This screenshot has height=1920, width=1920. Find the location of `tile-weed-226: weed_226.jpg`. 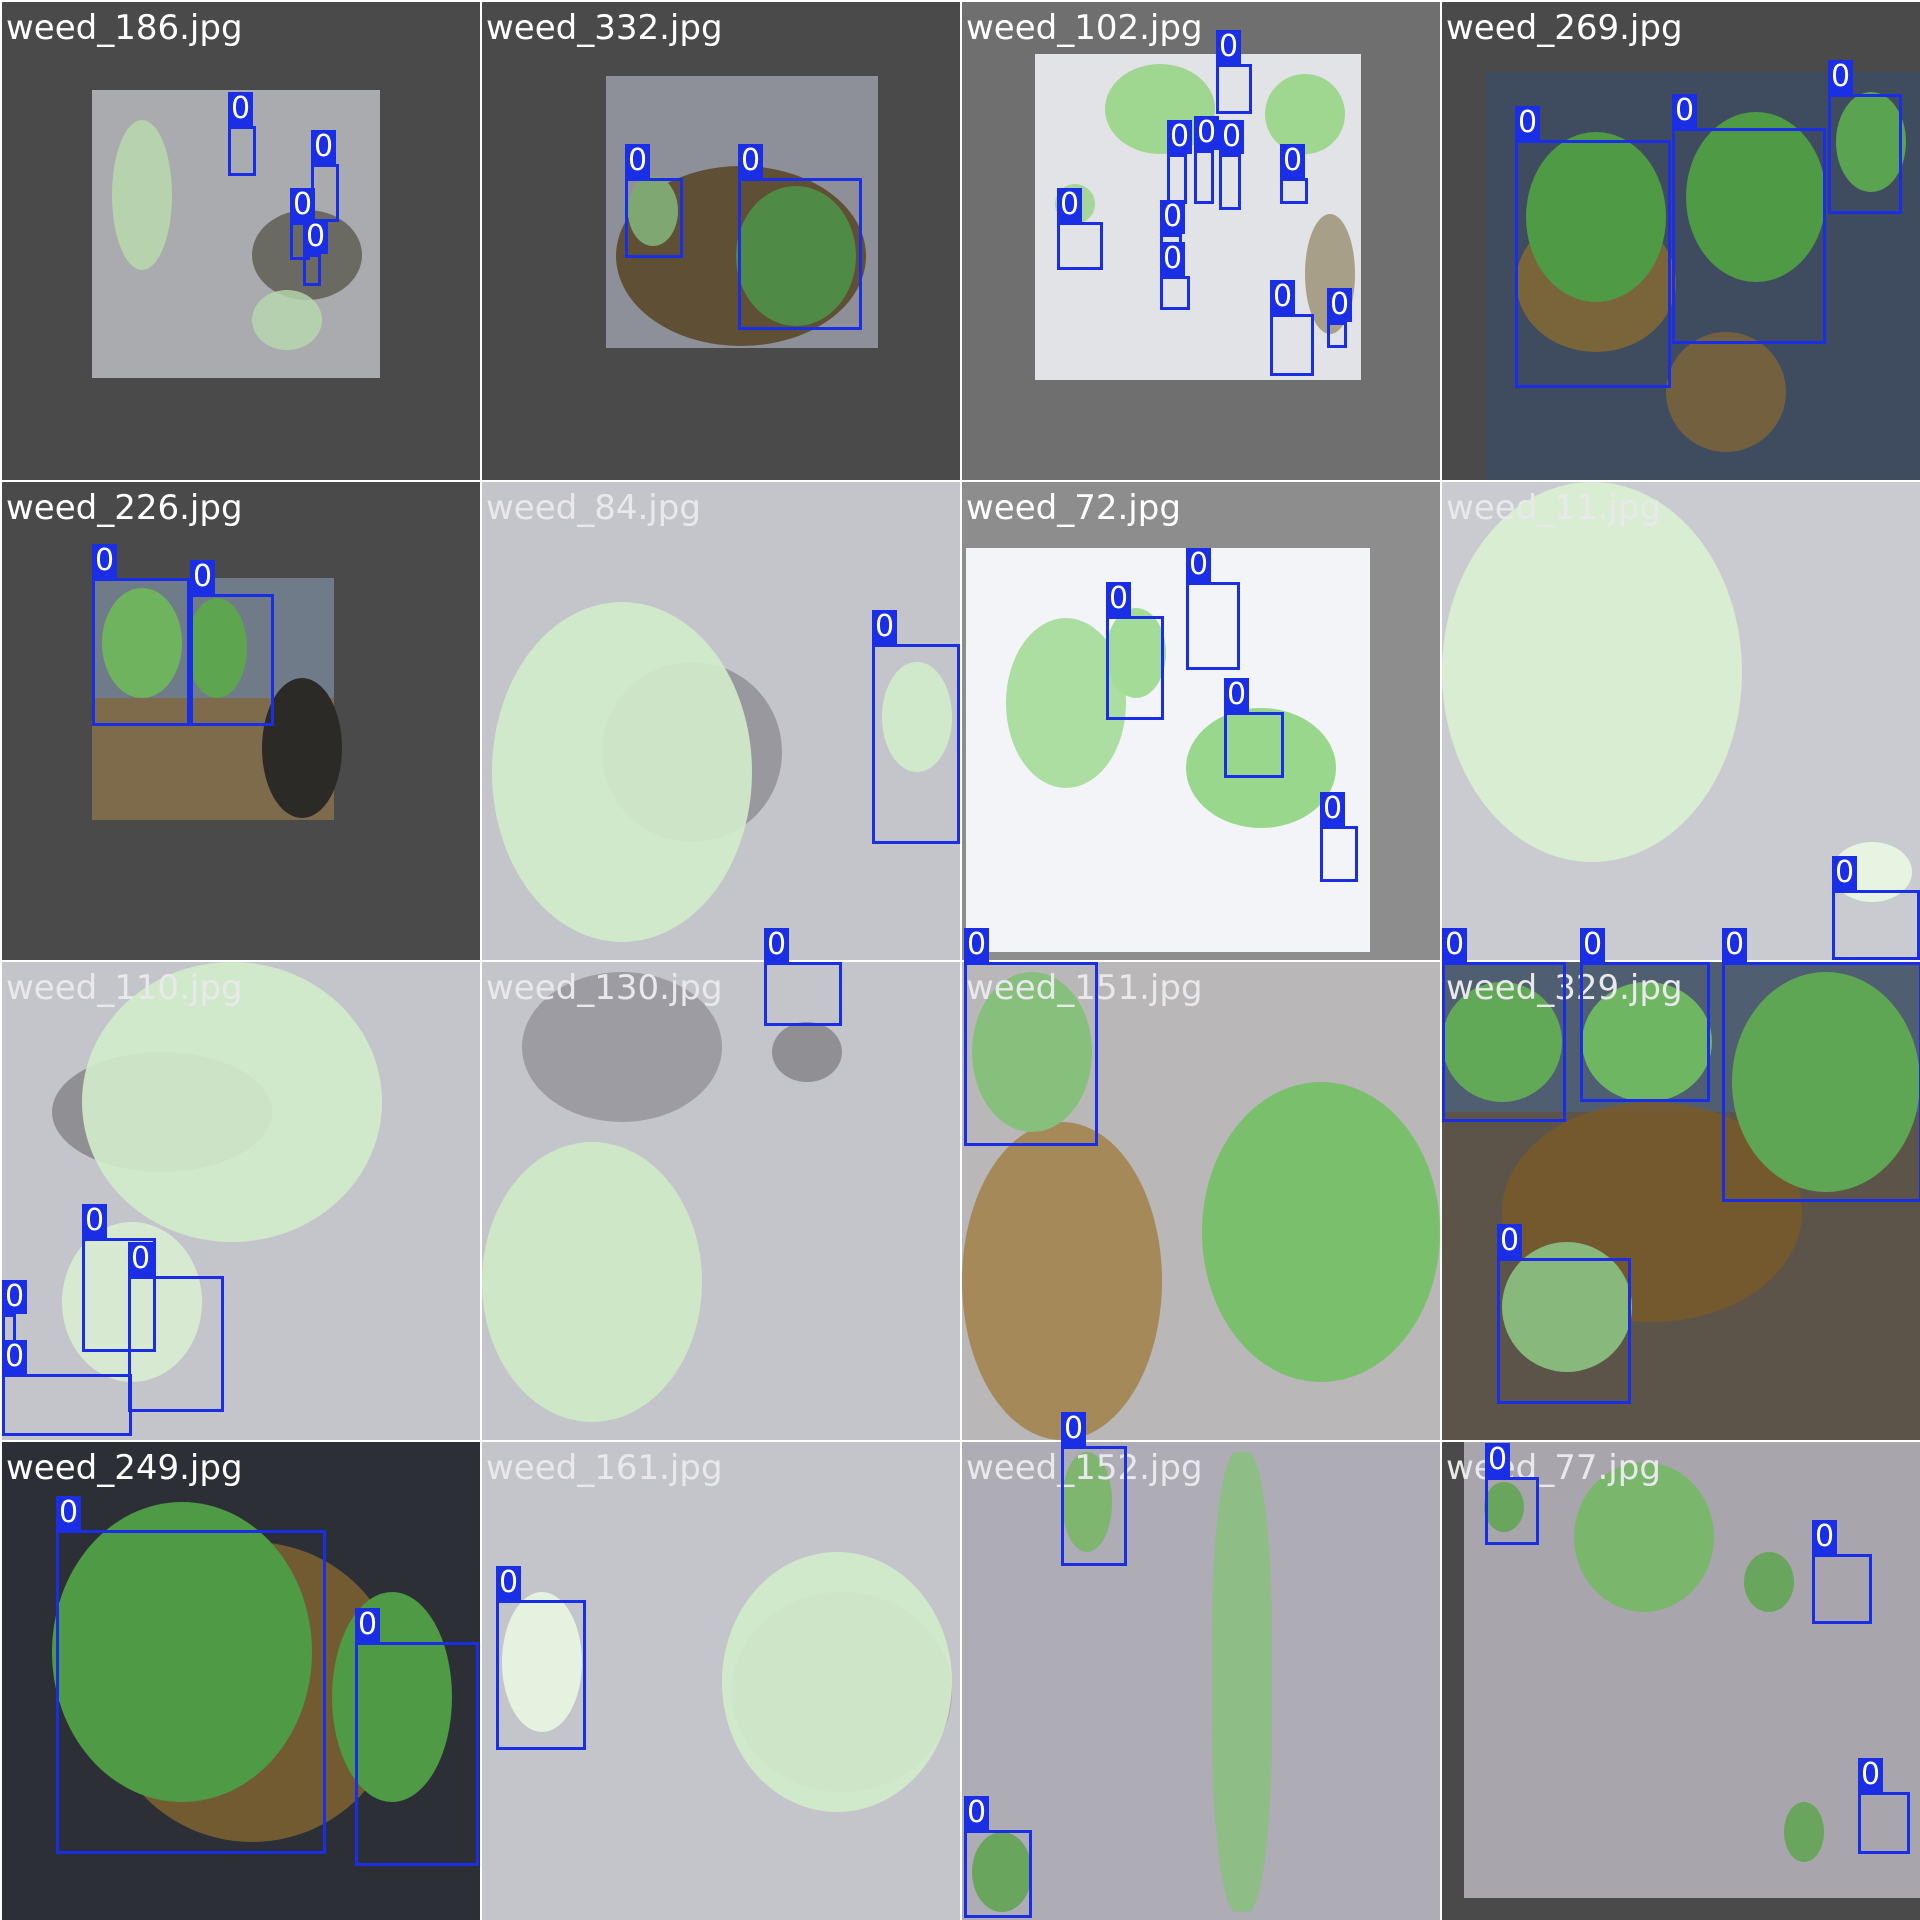

tile-weed-226: weed_226.jpg is located at coordinates (241, 721).